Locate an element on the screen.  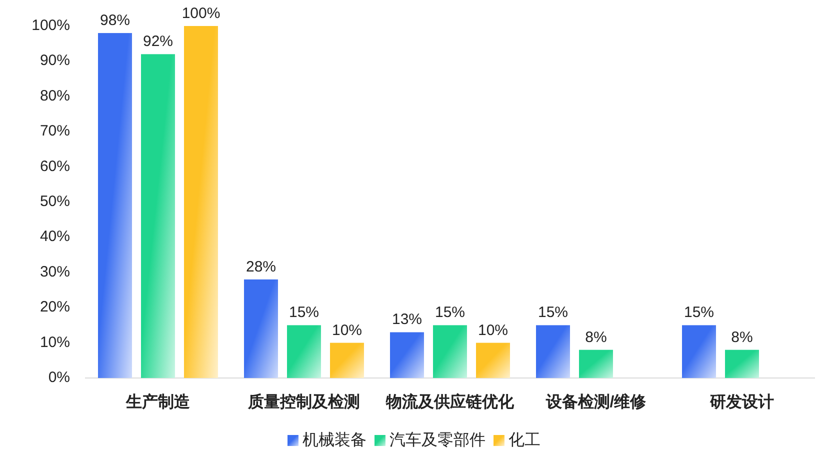
y-tick-label: 80% is located at coordinates (55, 95).